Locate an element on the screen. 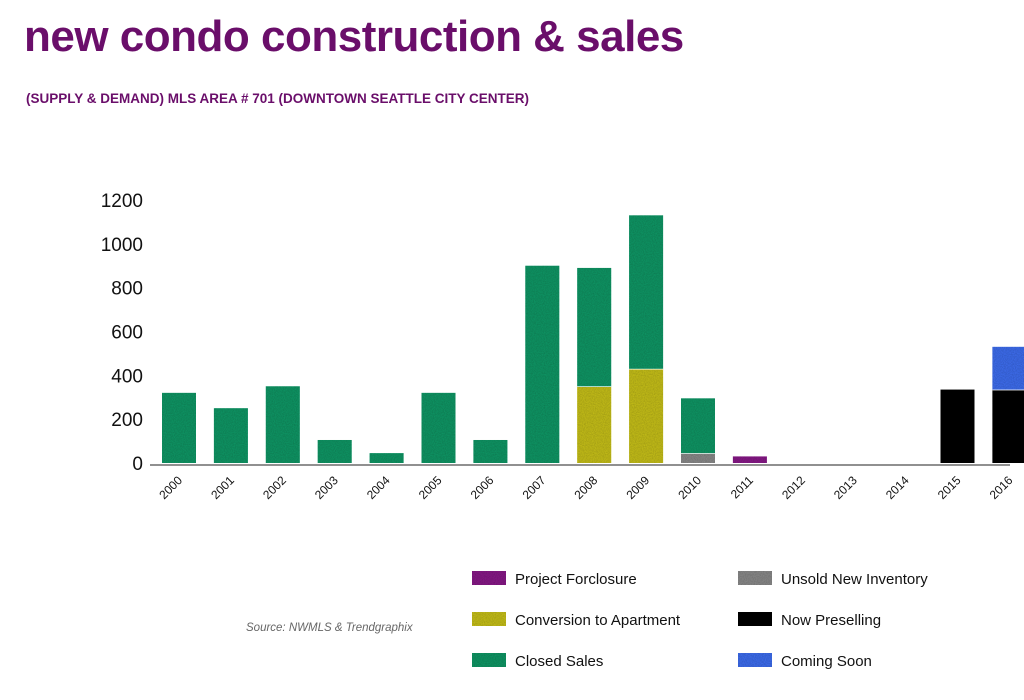  legend-label-closed_sales: Closed Sales is located at coordinates (559, 661).